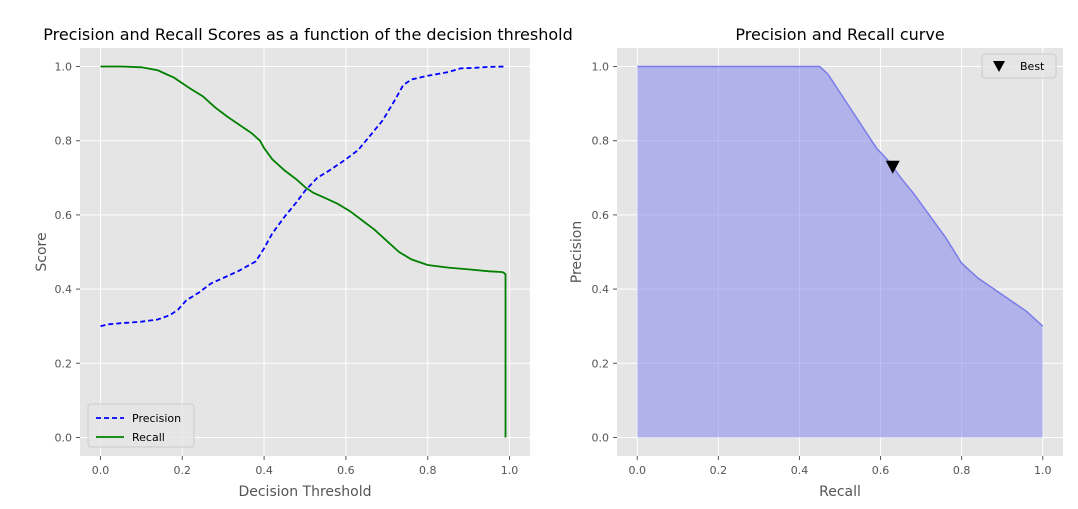  I want to click on pr-curve-title: Precision and Recall curve, so click(839, 34).